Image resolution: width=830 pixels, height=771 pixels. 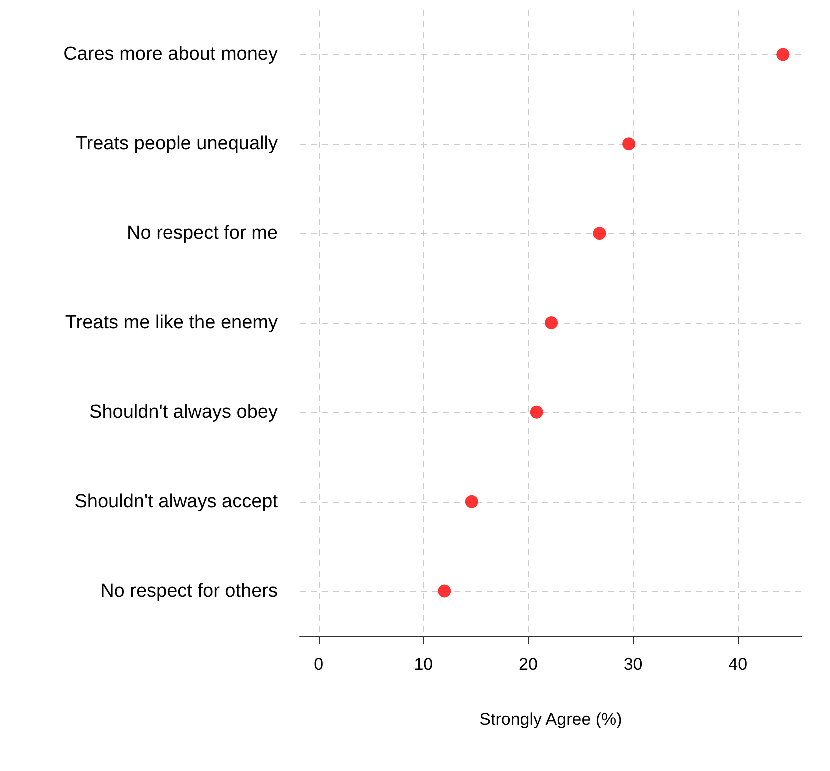 I want to click on x-tick-label: 10, so click(x=424, y=664).